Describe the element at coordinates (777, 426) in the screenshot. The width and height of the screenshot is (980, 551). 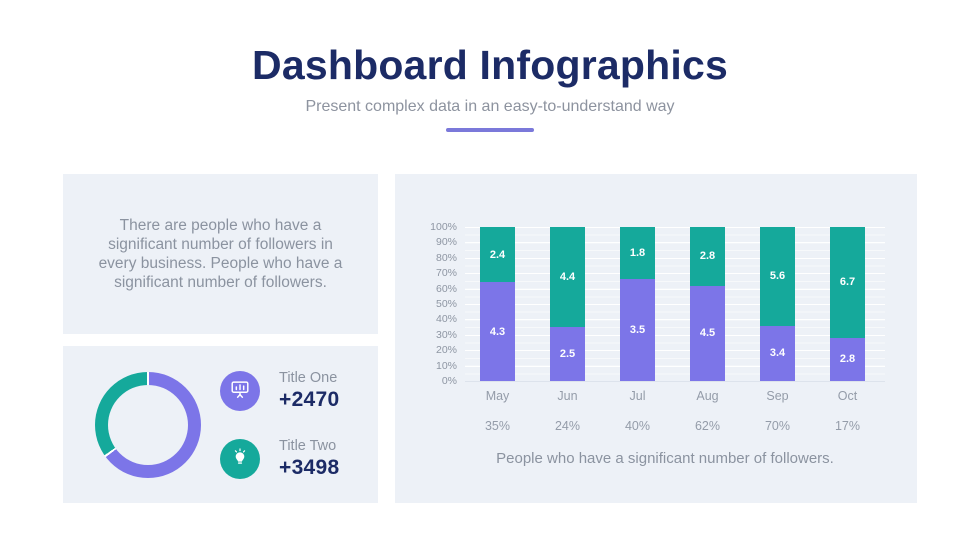
I see `category-percentage-label: 70%` at that location.